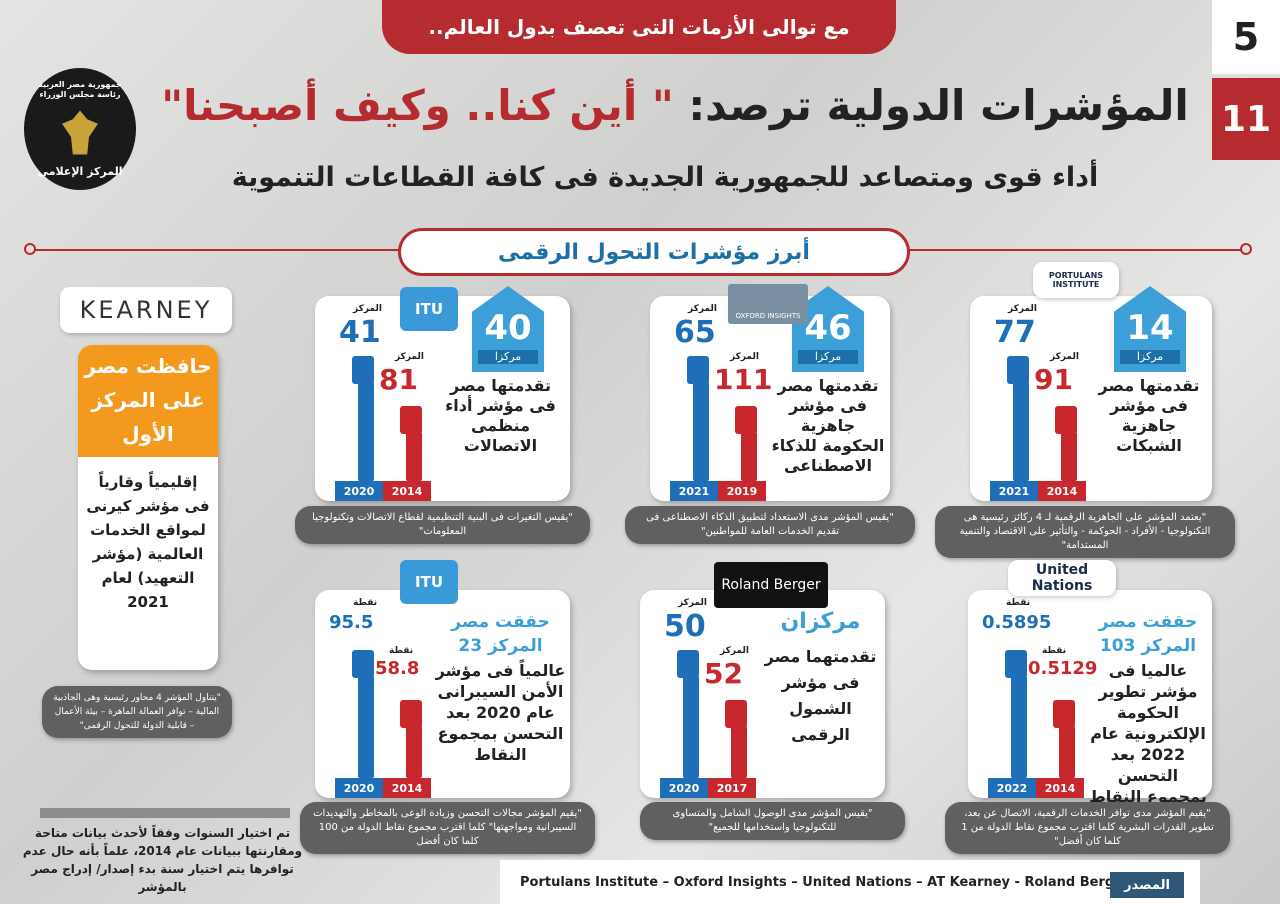  Describe the element at coordinates (417, 105) in the screenshot. I see `title-quote: " أين كنا.. وكيف أصبحنا"` at that location.